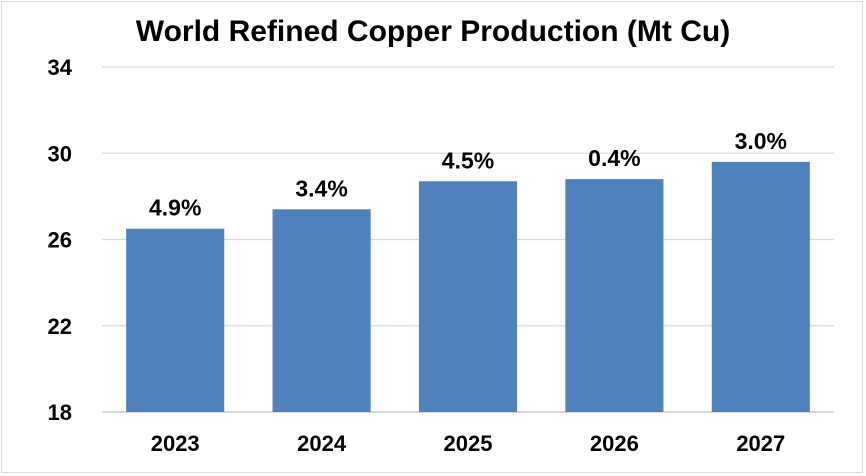  I want to click on y-tick-label: 26, so click(60, 240).